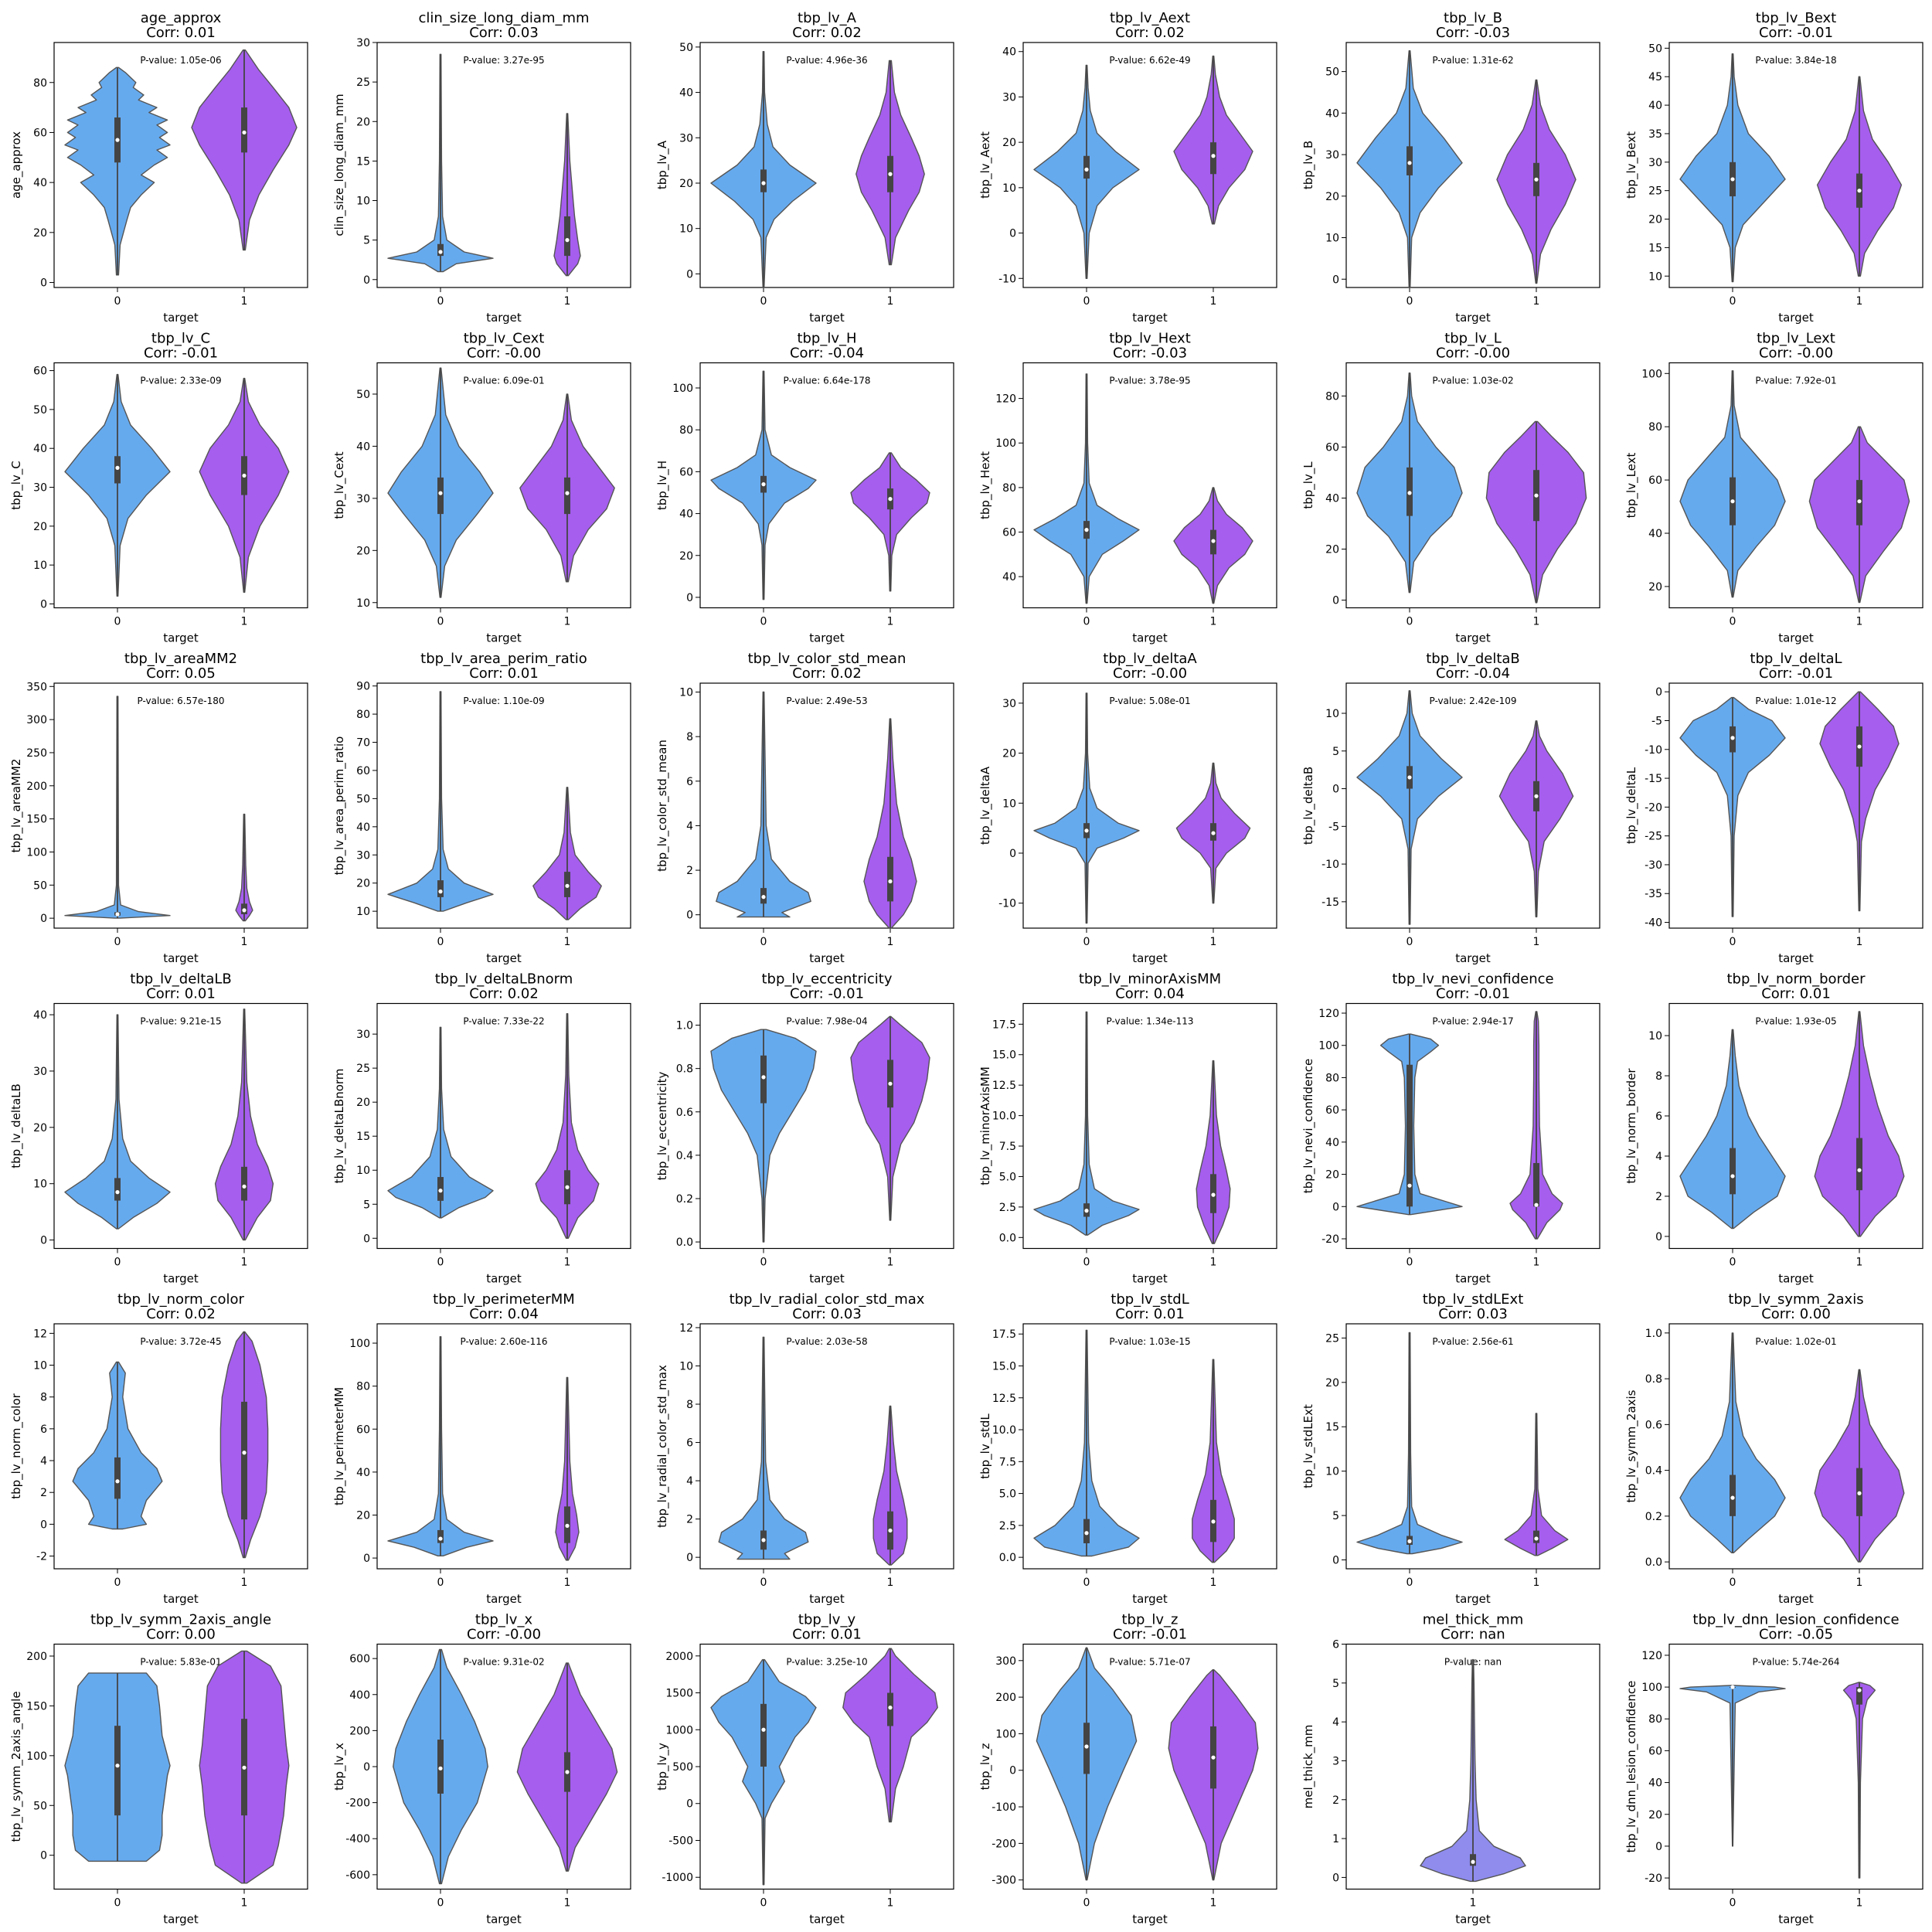 The height and width of the screenshot is (1932, 1932). I want to click on y-axis-label: tbp_lv_stdLExt, so click(1308, 1446).